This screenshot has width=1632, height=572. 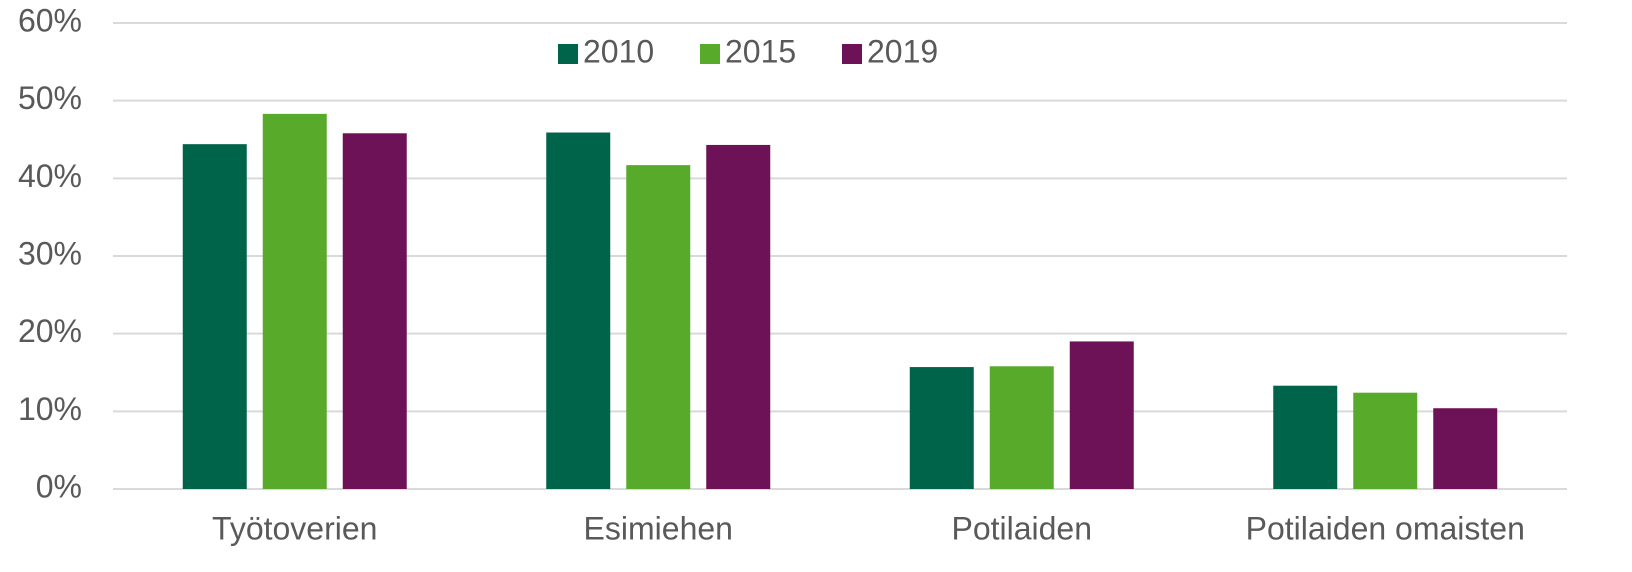 I want to click on x-tick-label: Työtoverien, so click(x=294, y=528).